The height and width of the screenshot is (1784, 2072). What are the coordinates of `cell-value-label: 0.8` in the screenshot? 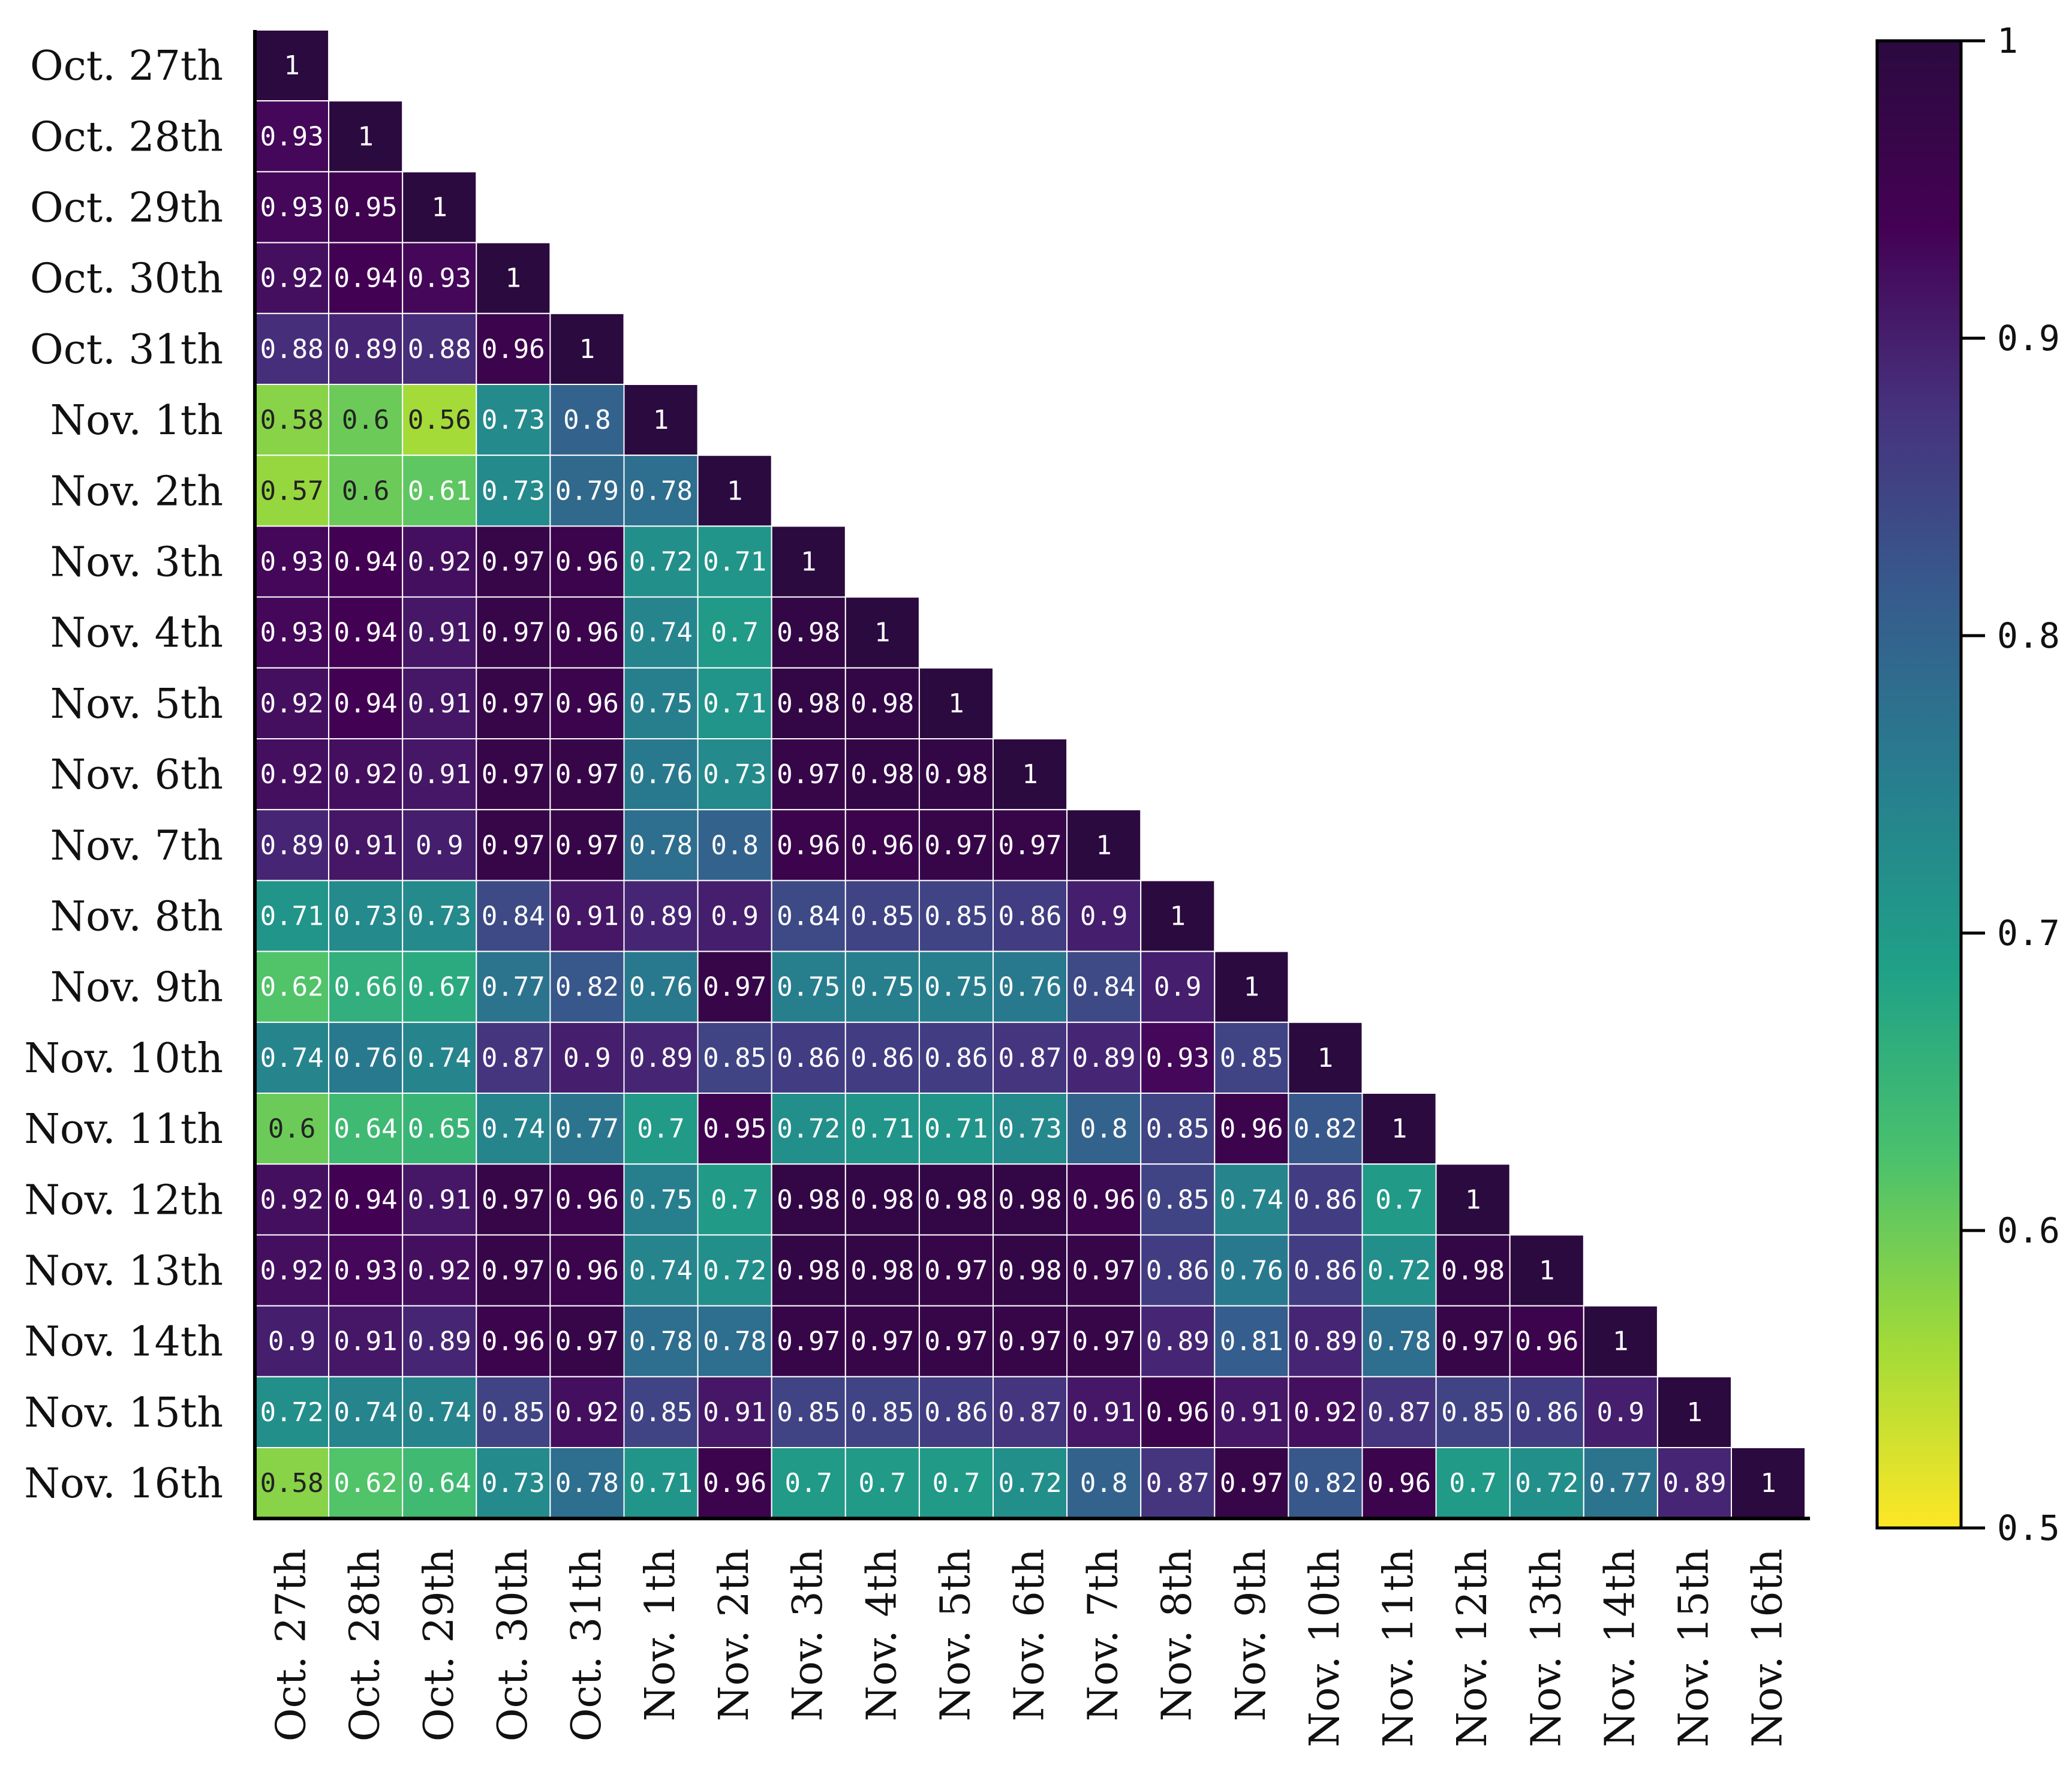 It's located at (1103, 1129).